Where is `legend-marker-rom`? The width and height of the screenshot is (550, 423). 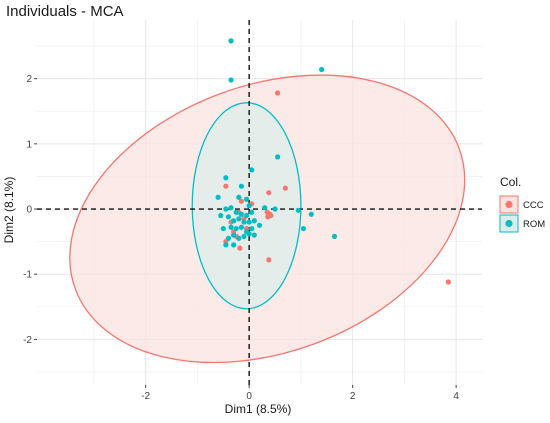
legend-marker-rom is located at coordinates (509, 223).